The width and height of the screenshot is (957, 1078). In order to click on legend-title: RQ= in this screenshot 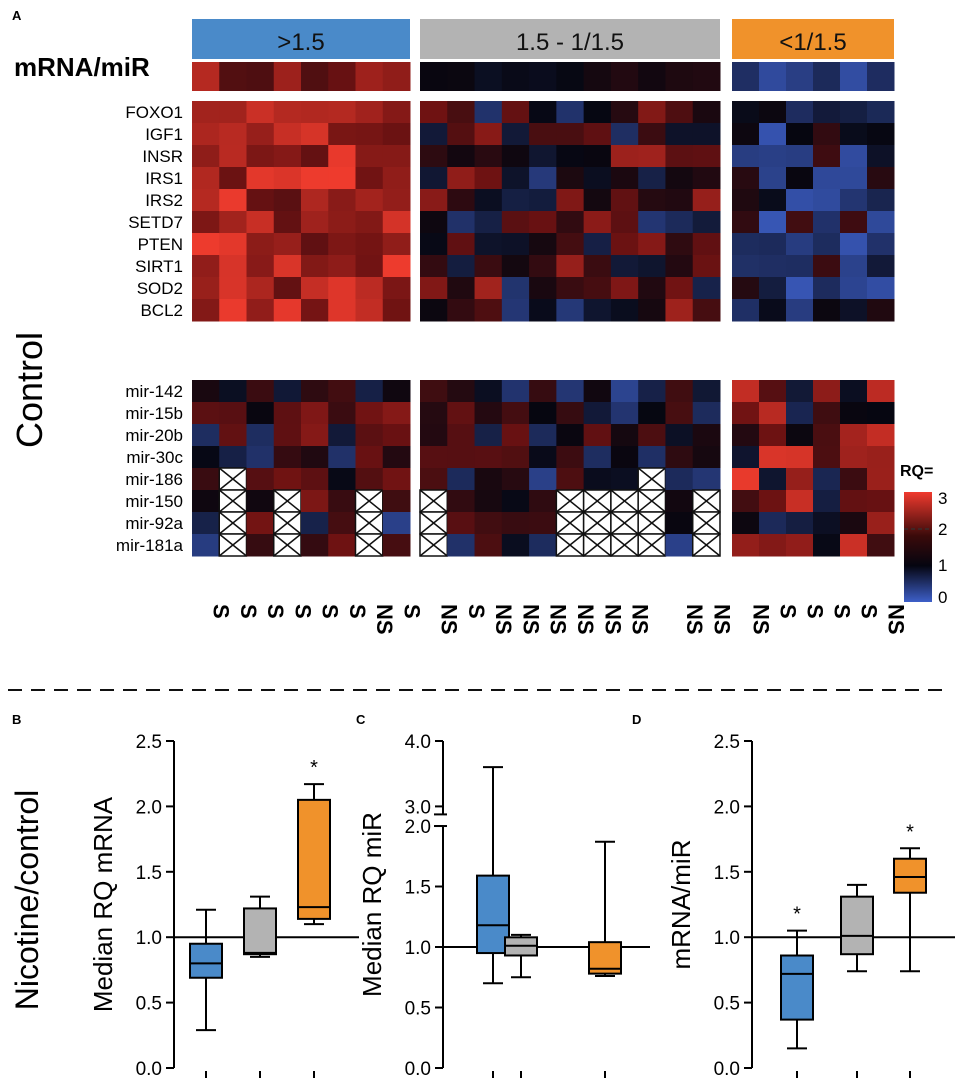, I will do `click(916, 471)`.